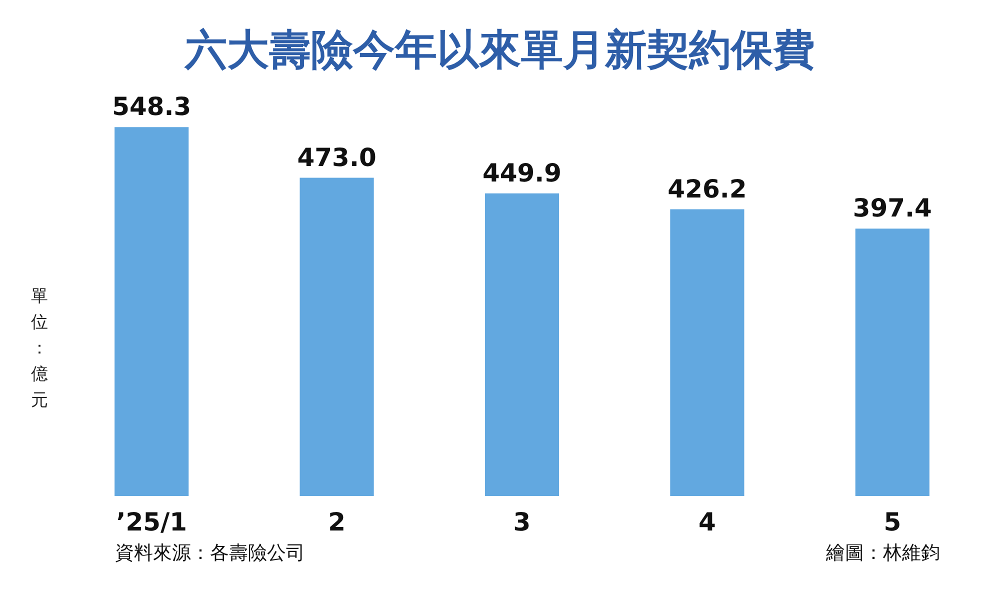 The image size is (1000, 592). What do you see at coordinates (893, 522) in the screenshot?
I see `x-tick-label: 5` at bounding box center [893, 522].